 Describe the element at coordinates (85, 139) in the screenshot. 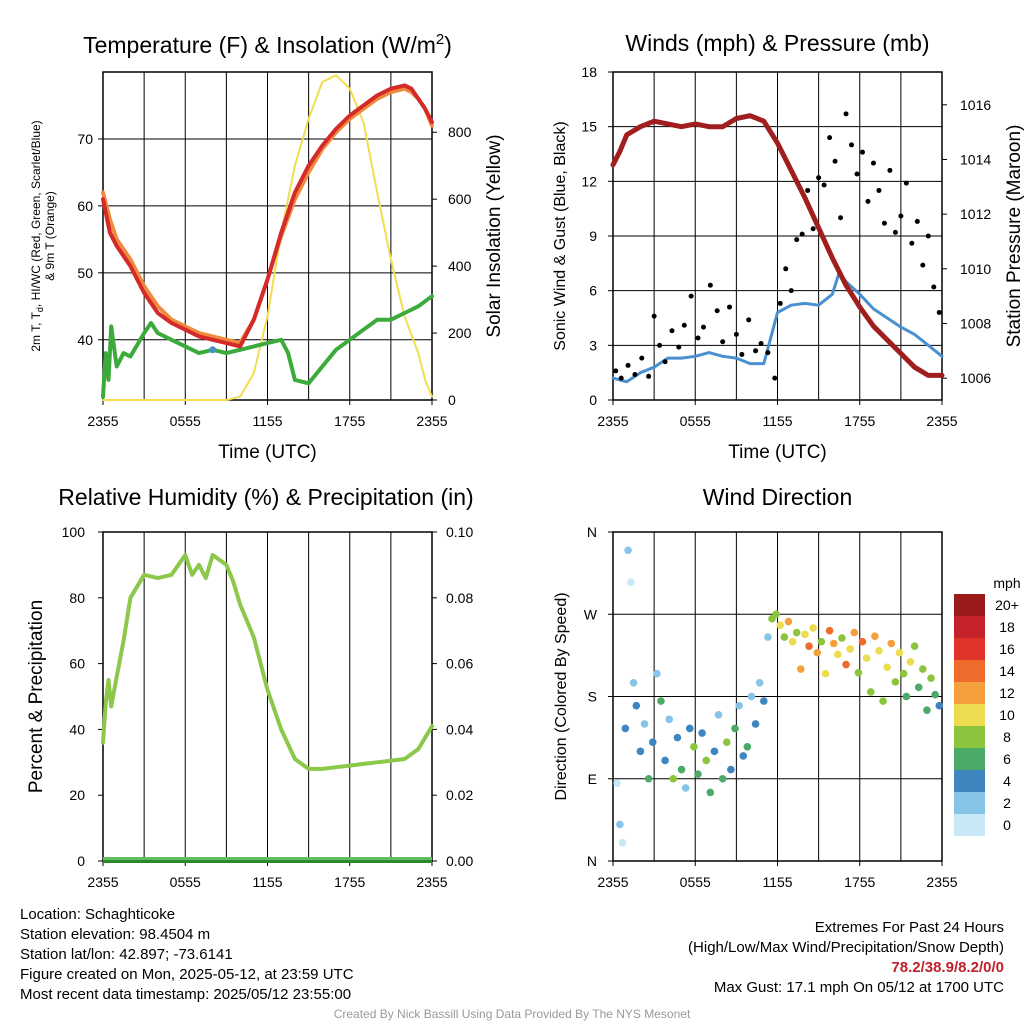

I see `y-tick-label: 70` at that location.